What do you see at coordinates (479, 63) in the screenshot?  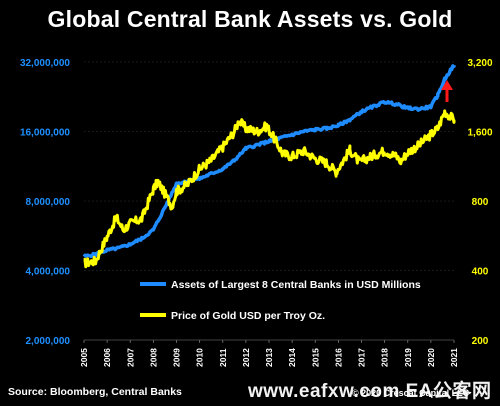 I see `right-tick-label: 3,200` at bounding box center [479, 63].